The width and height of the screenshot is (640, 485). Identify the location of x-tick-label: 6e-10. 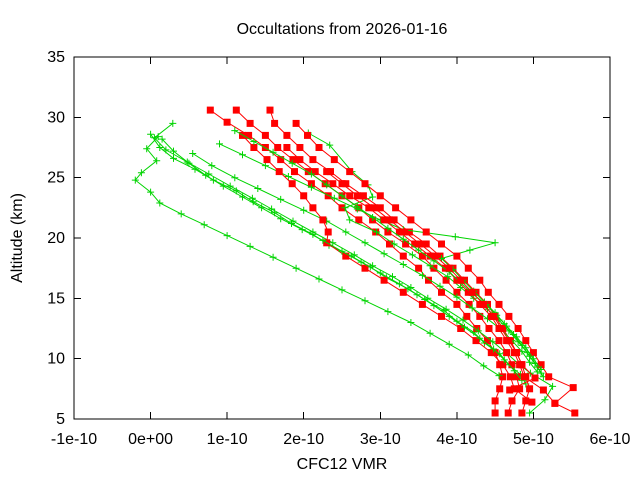
(610, 439).